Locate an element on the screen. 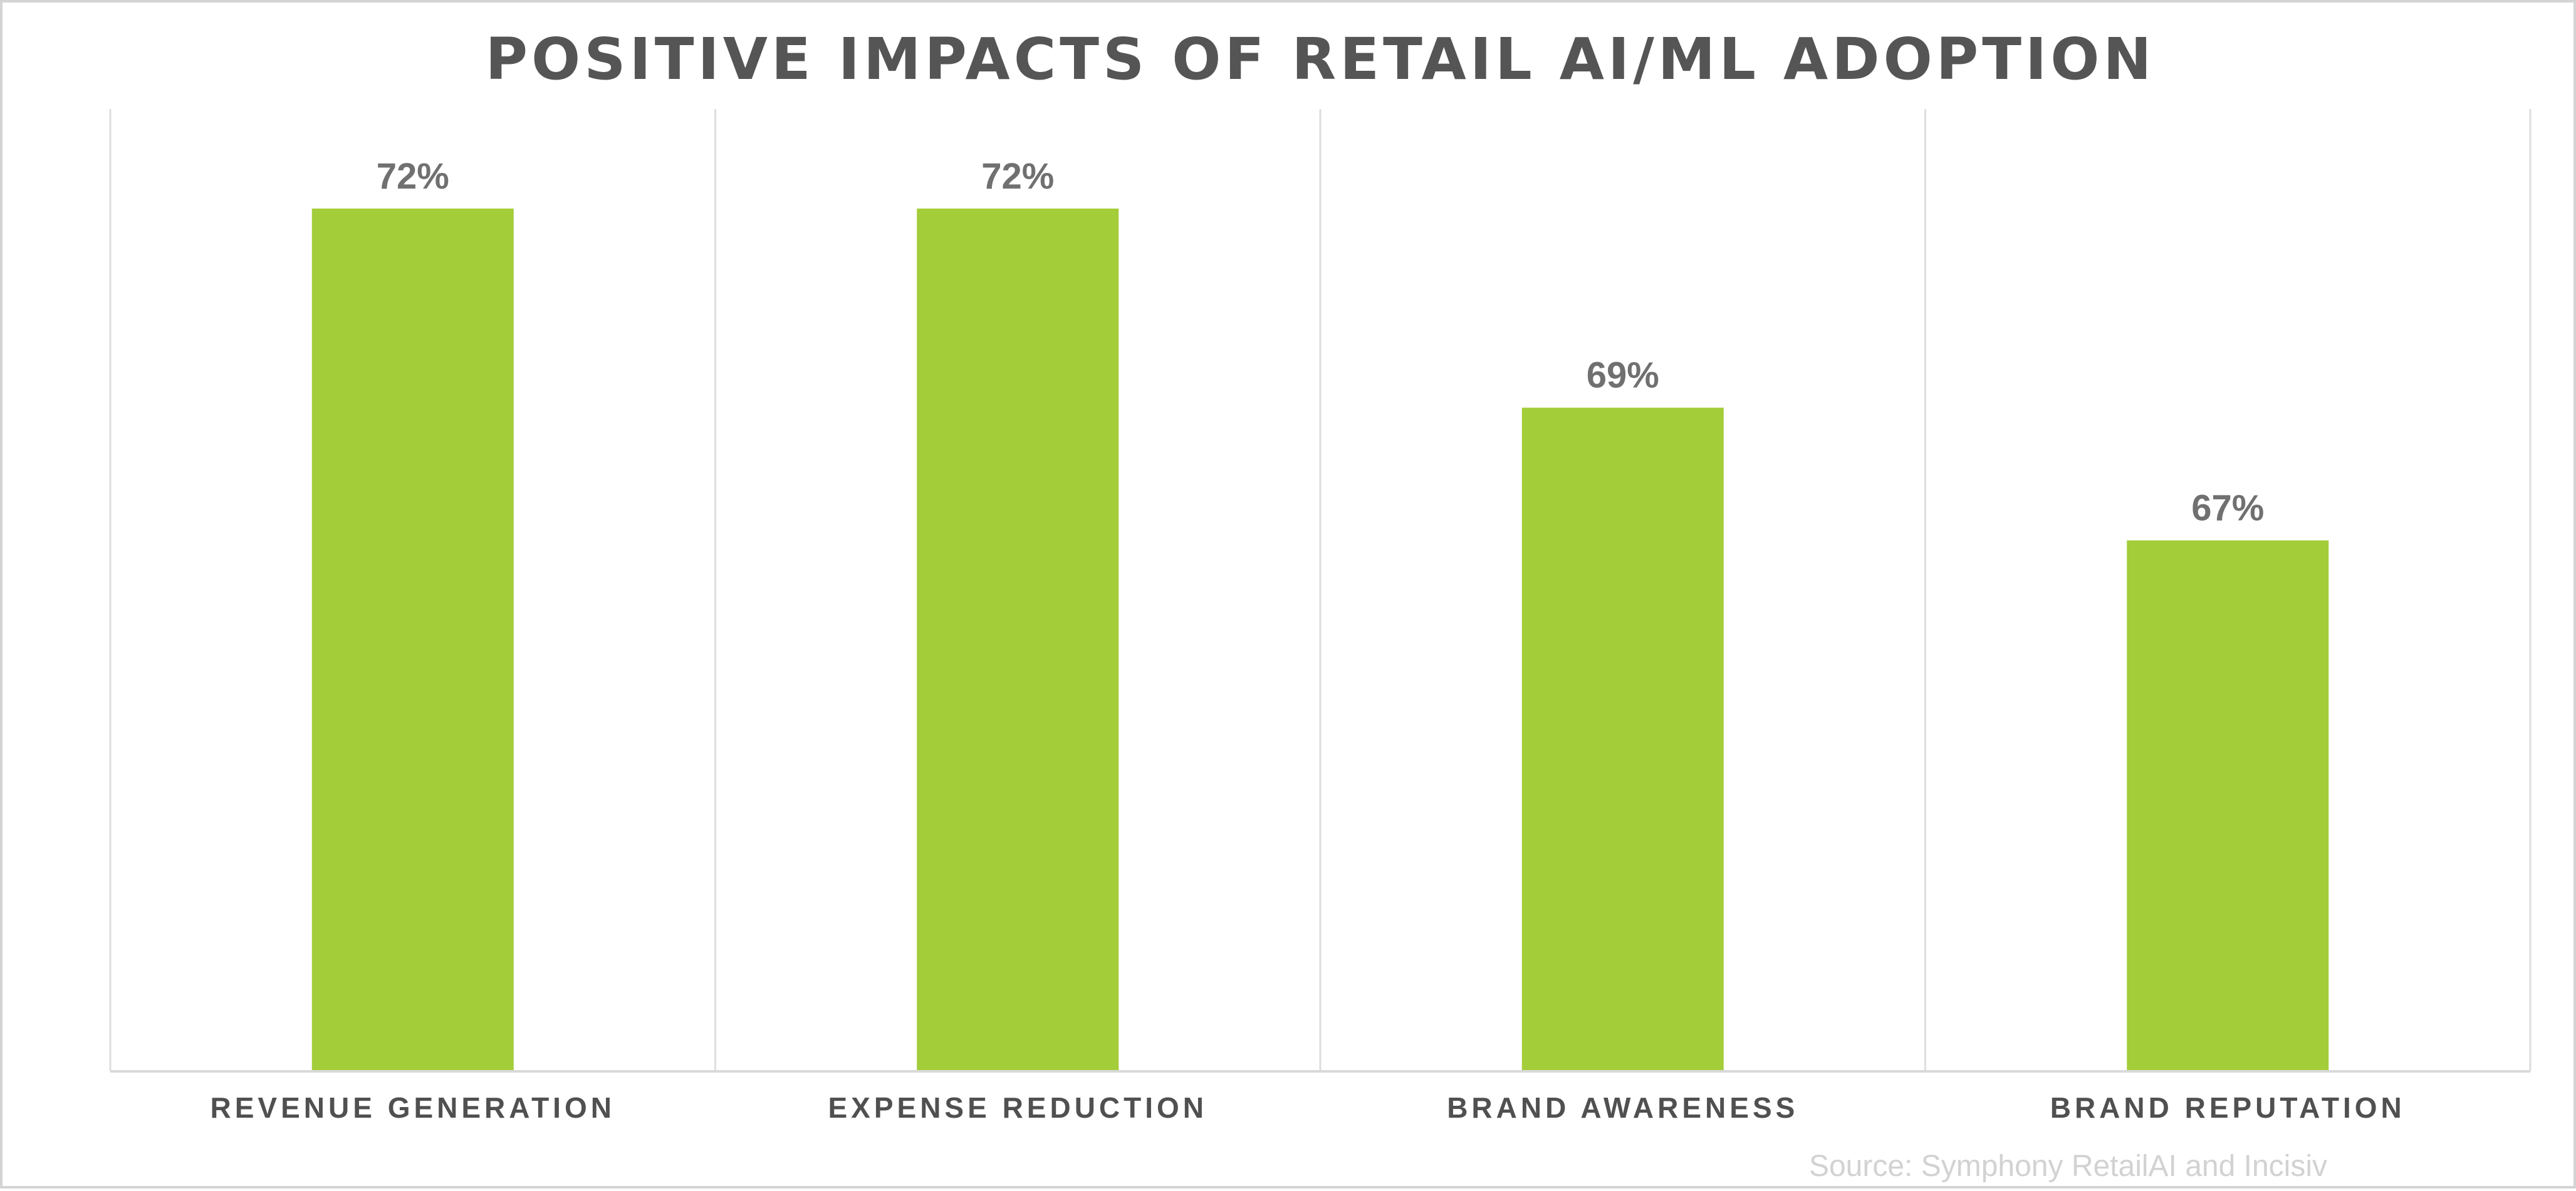  category-label: BRAND REPUTATION is located at coordinates (2228, 1107).